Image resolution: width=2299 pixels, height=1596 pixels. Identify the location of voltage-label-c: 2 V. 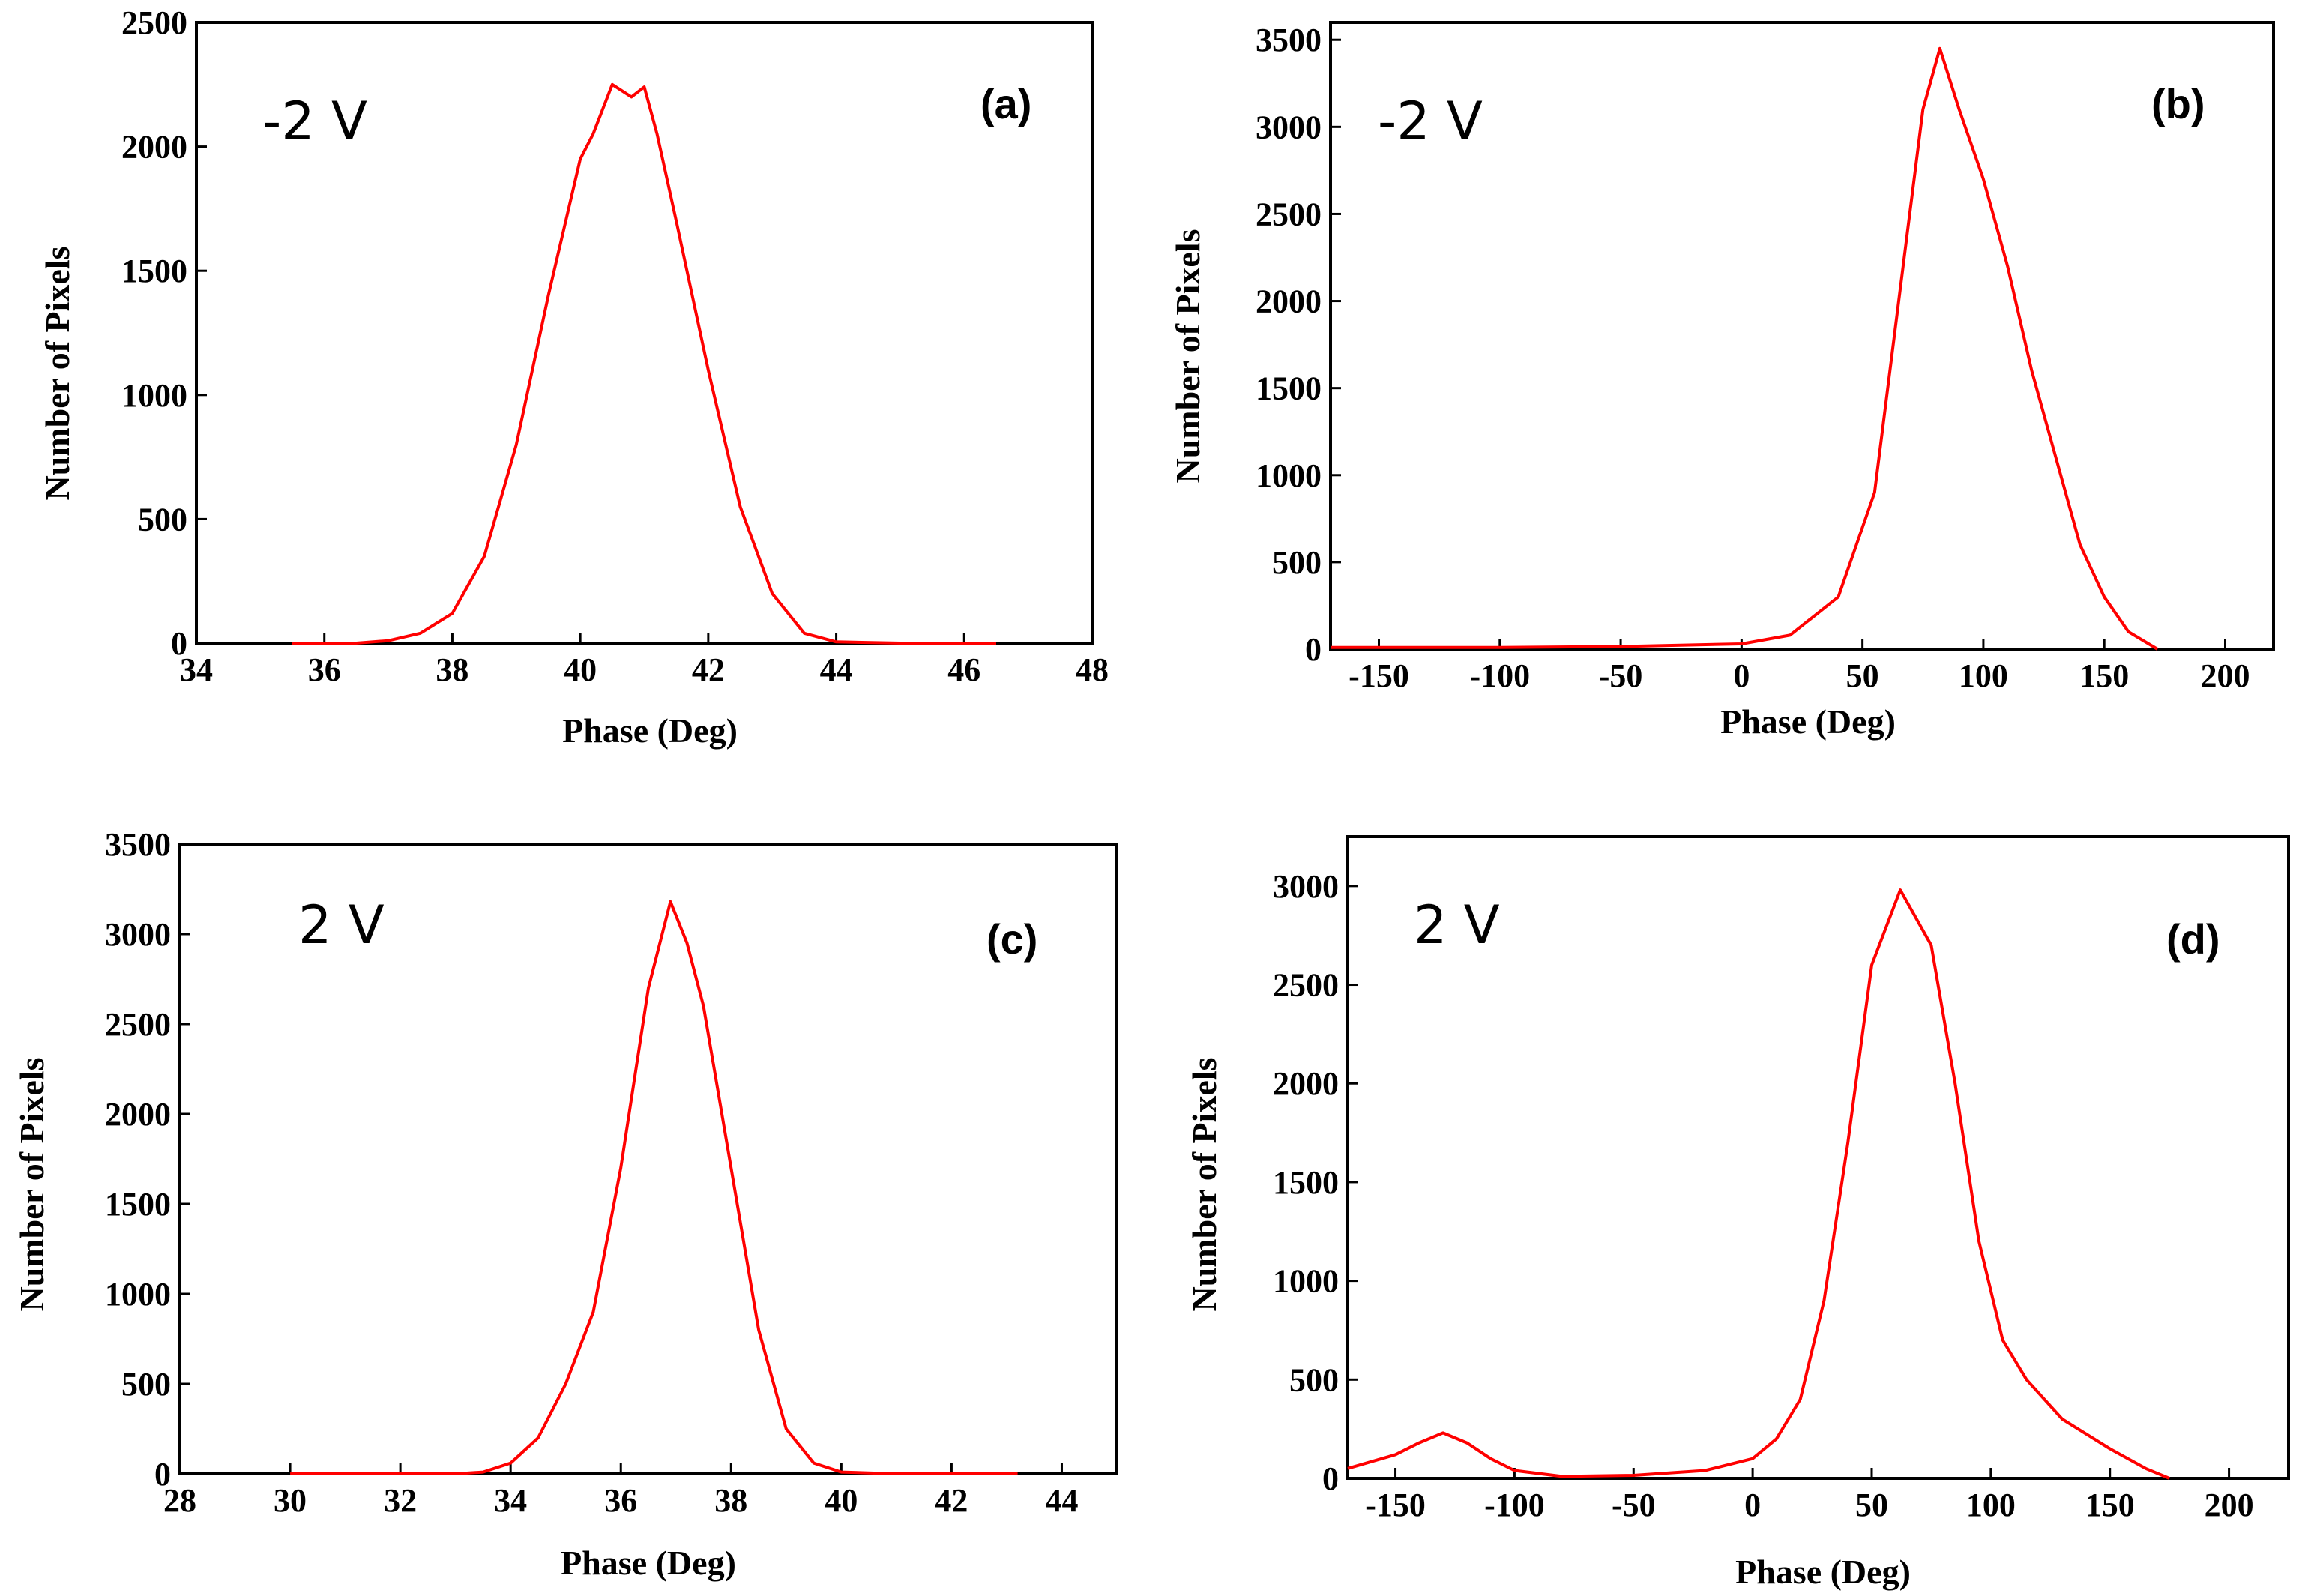
(341, 925).